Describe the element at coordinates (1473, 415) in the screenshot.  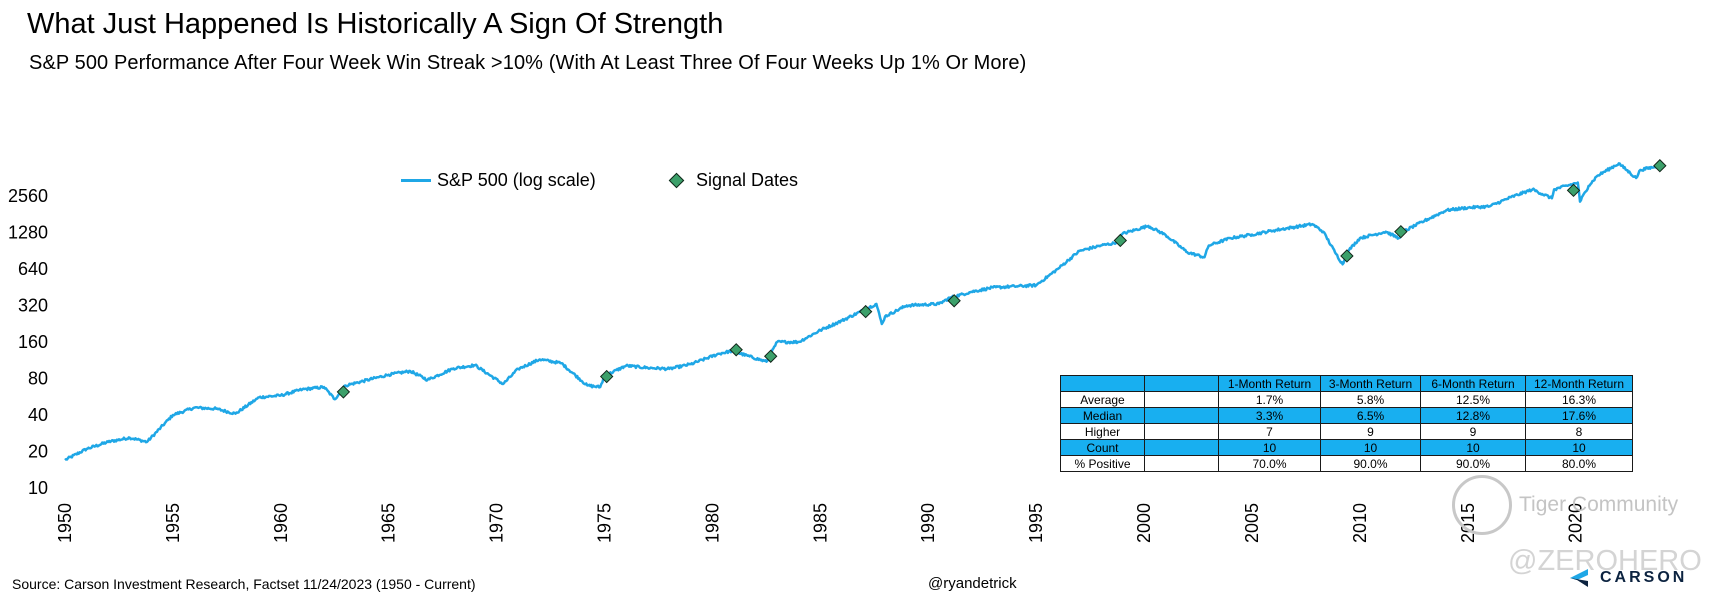
I see `table-cell: 12.8%` at that location.